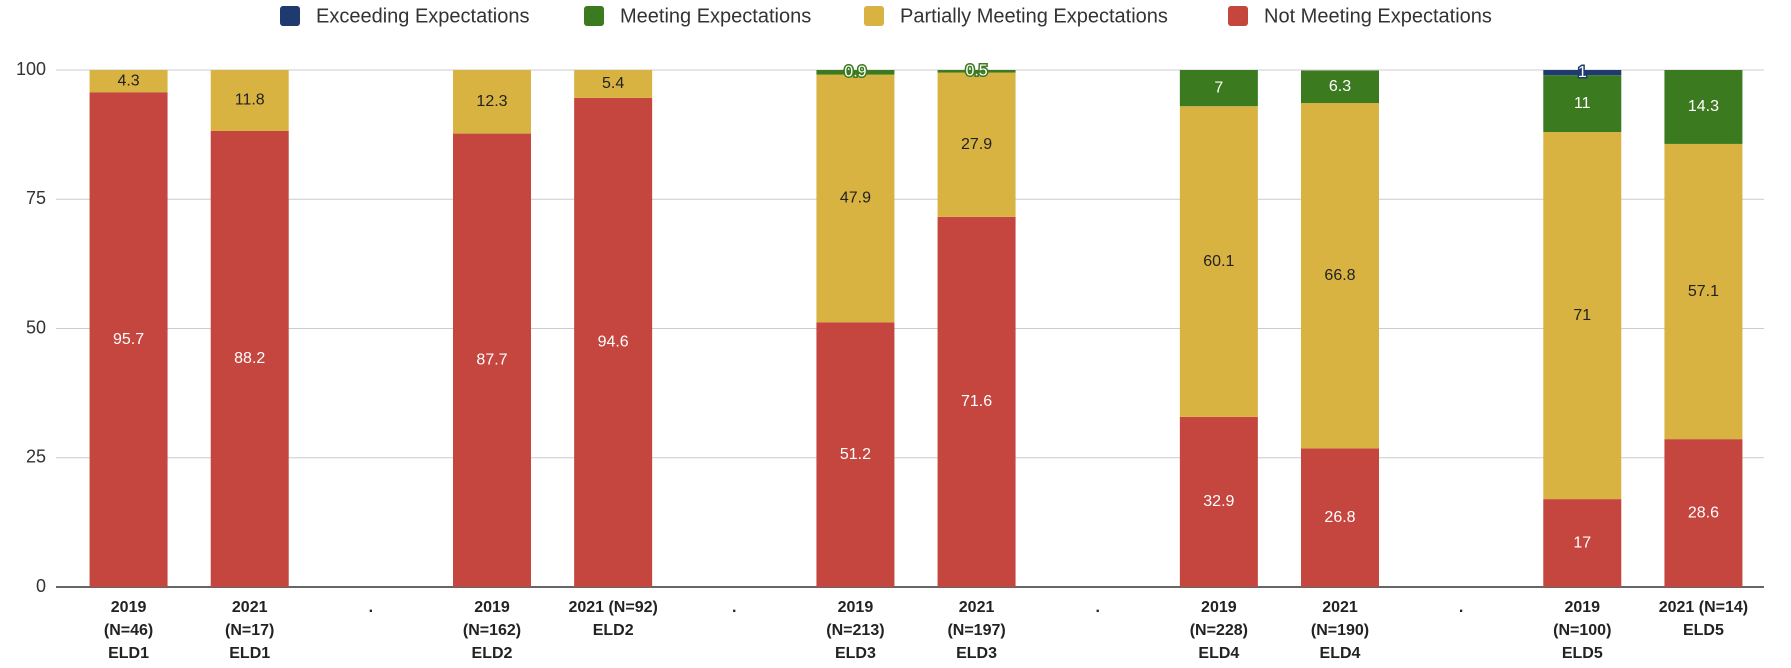  Describe the element at coordinates (855, 630) in the screenshot. I see `x-tick-label: 2019 (N=213) ELD3` at that location.